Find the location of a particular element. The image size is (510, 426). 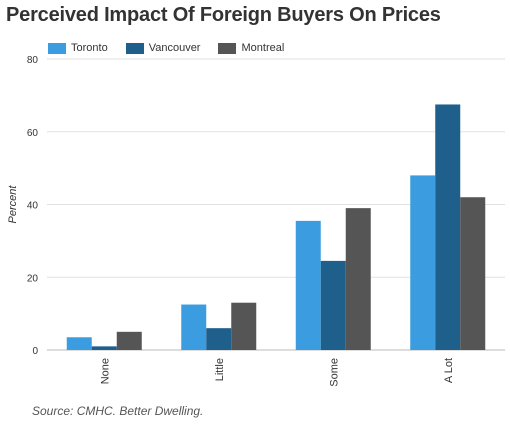

bar-toronto-none is located at coordinates (79, 343).